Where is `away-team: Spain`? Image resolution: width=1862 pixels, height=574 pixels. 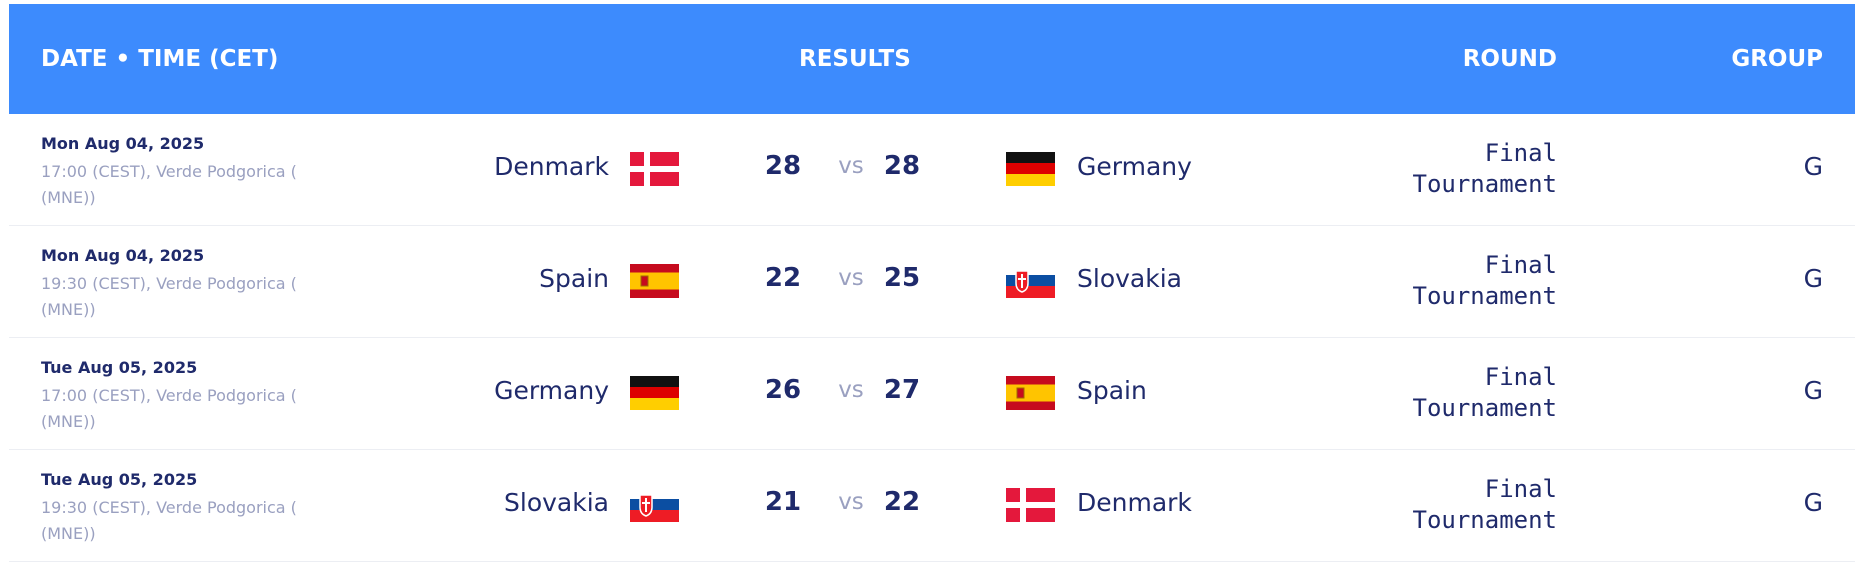 away-team: Spain is located at coordinates (1112, 390).